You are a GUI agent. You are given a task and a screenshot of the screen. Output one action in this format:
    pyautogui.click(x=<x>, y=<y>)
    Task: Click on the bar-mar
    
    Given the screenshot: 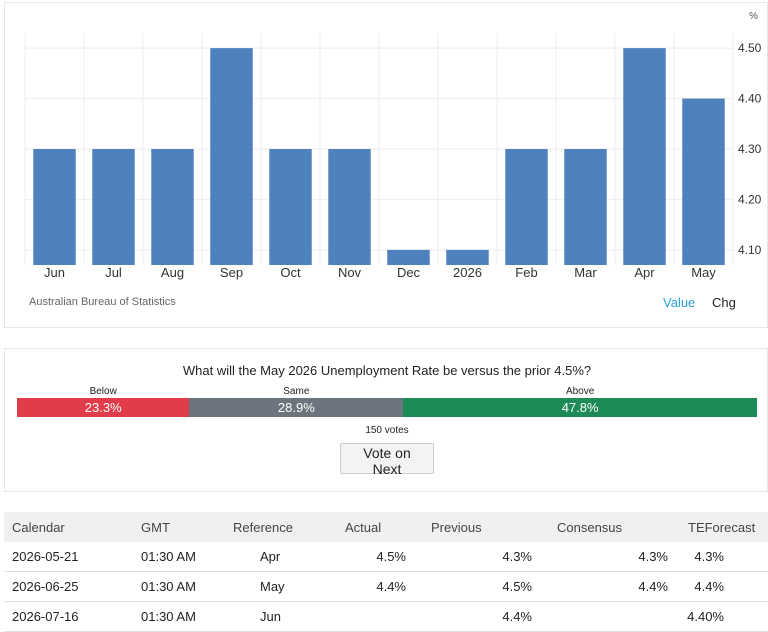 What is the action you would take?
    pyautogui.click(x=585, y=207)
    